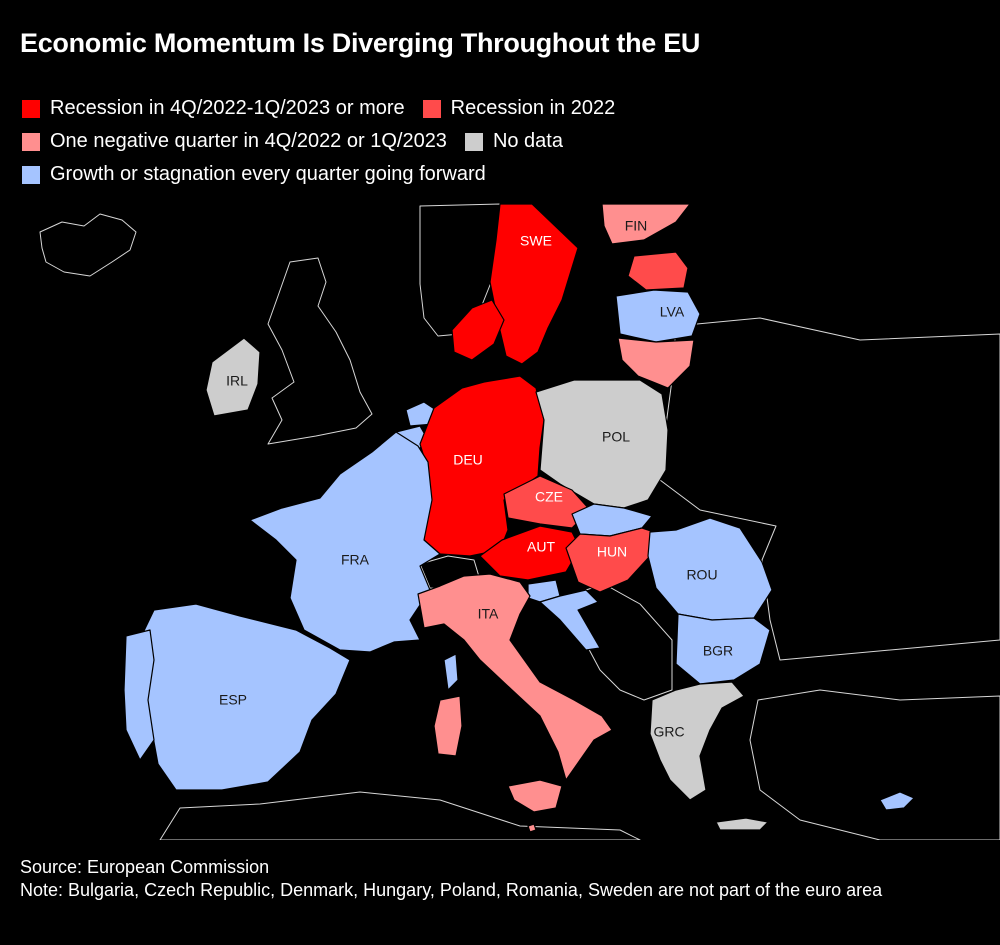  Describe the element at coordinates (31, 108) in the screenshot. I see `legend-swatch-recession-4q-1q` at that location.